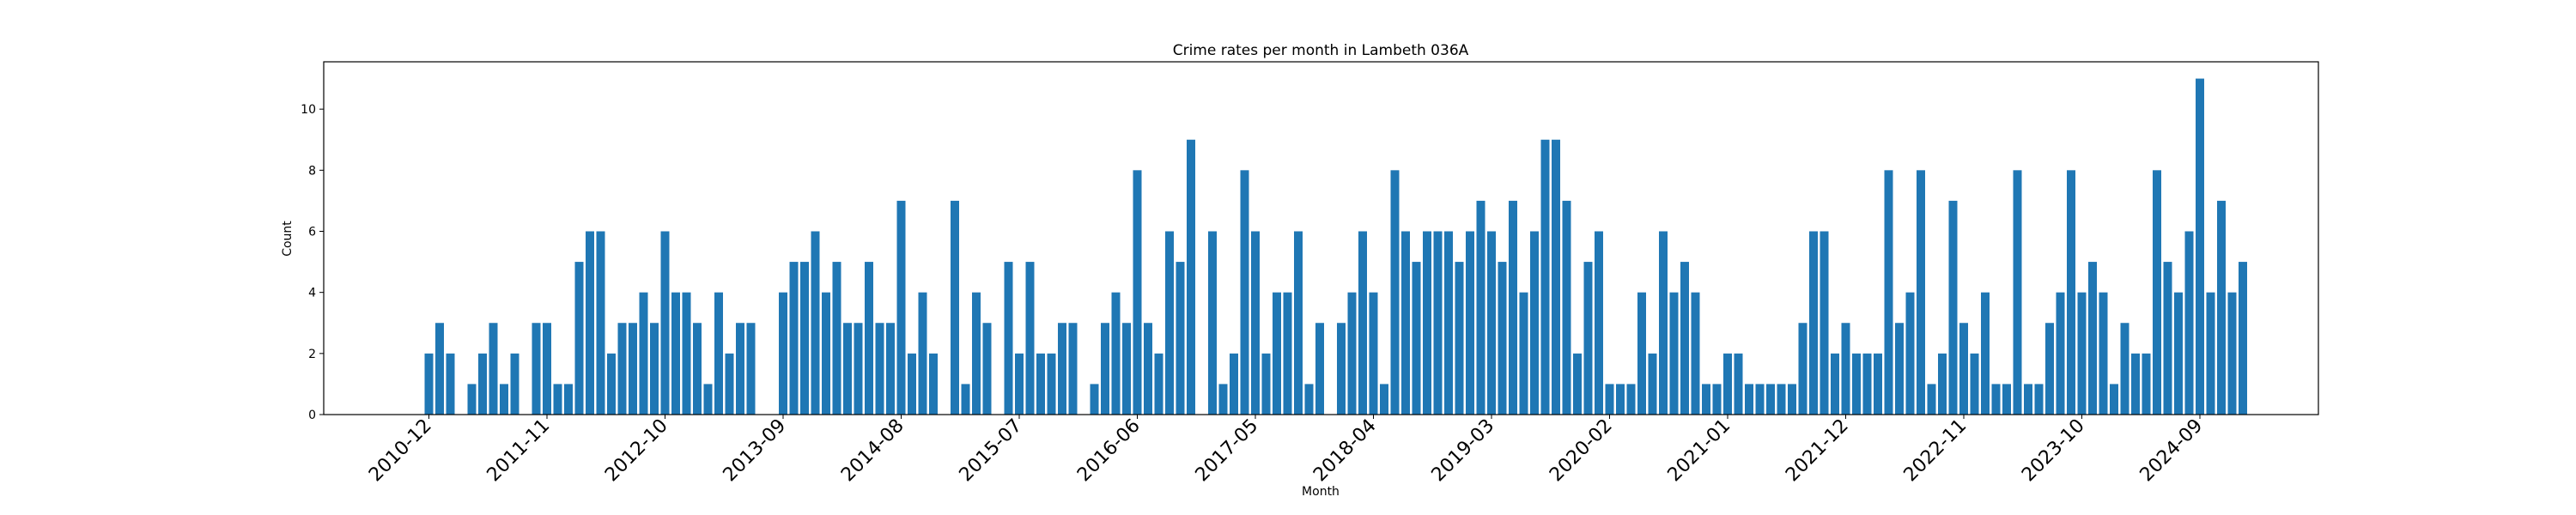 This screenshot has width=2576, height=515. Describe the element at coordinates (2053, 451) in the screenshot. I see `x-tick-label: 2023-10` at that location.